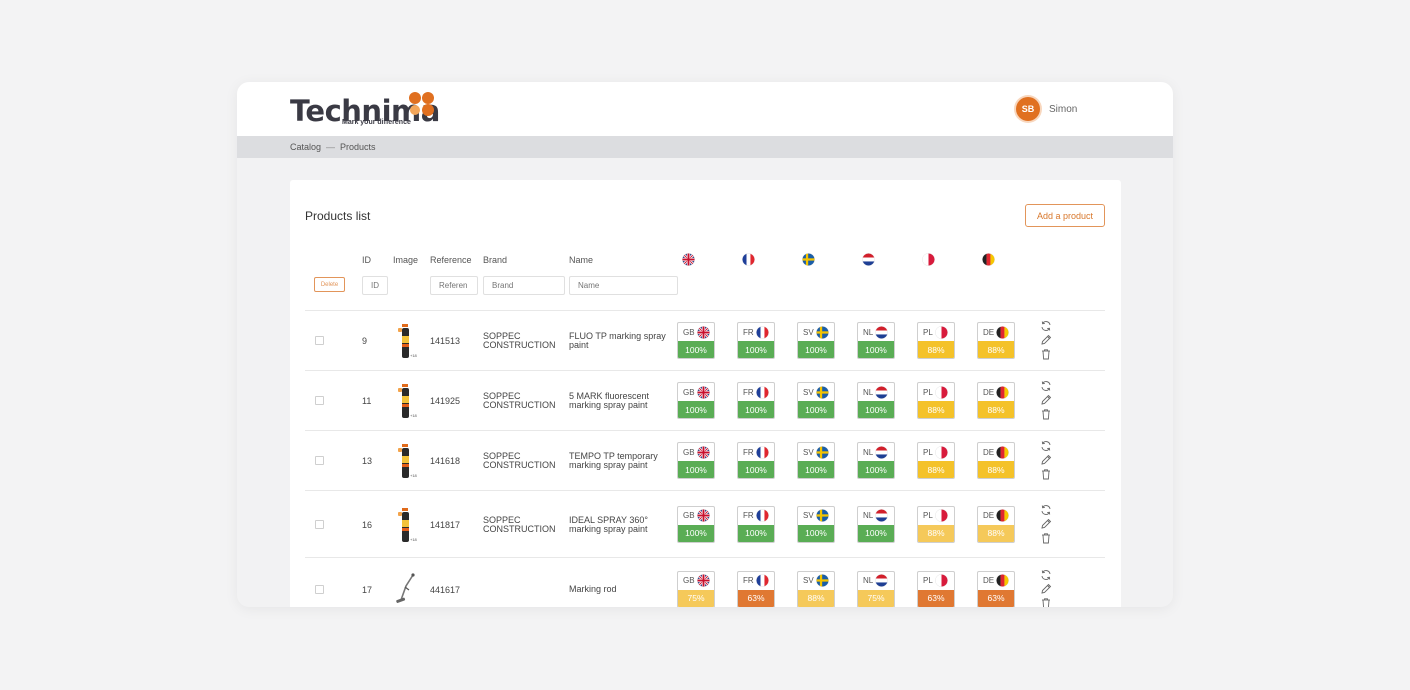 Image resolution: width=1410 pixels, height=690 pixels. What do you see at coordinates (1065, 215) in the screenshot?
I see `add-product-button: Add a product` at bounding box center [1065, 215].